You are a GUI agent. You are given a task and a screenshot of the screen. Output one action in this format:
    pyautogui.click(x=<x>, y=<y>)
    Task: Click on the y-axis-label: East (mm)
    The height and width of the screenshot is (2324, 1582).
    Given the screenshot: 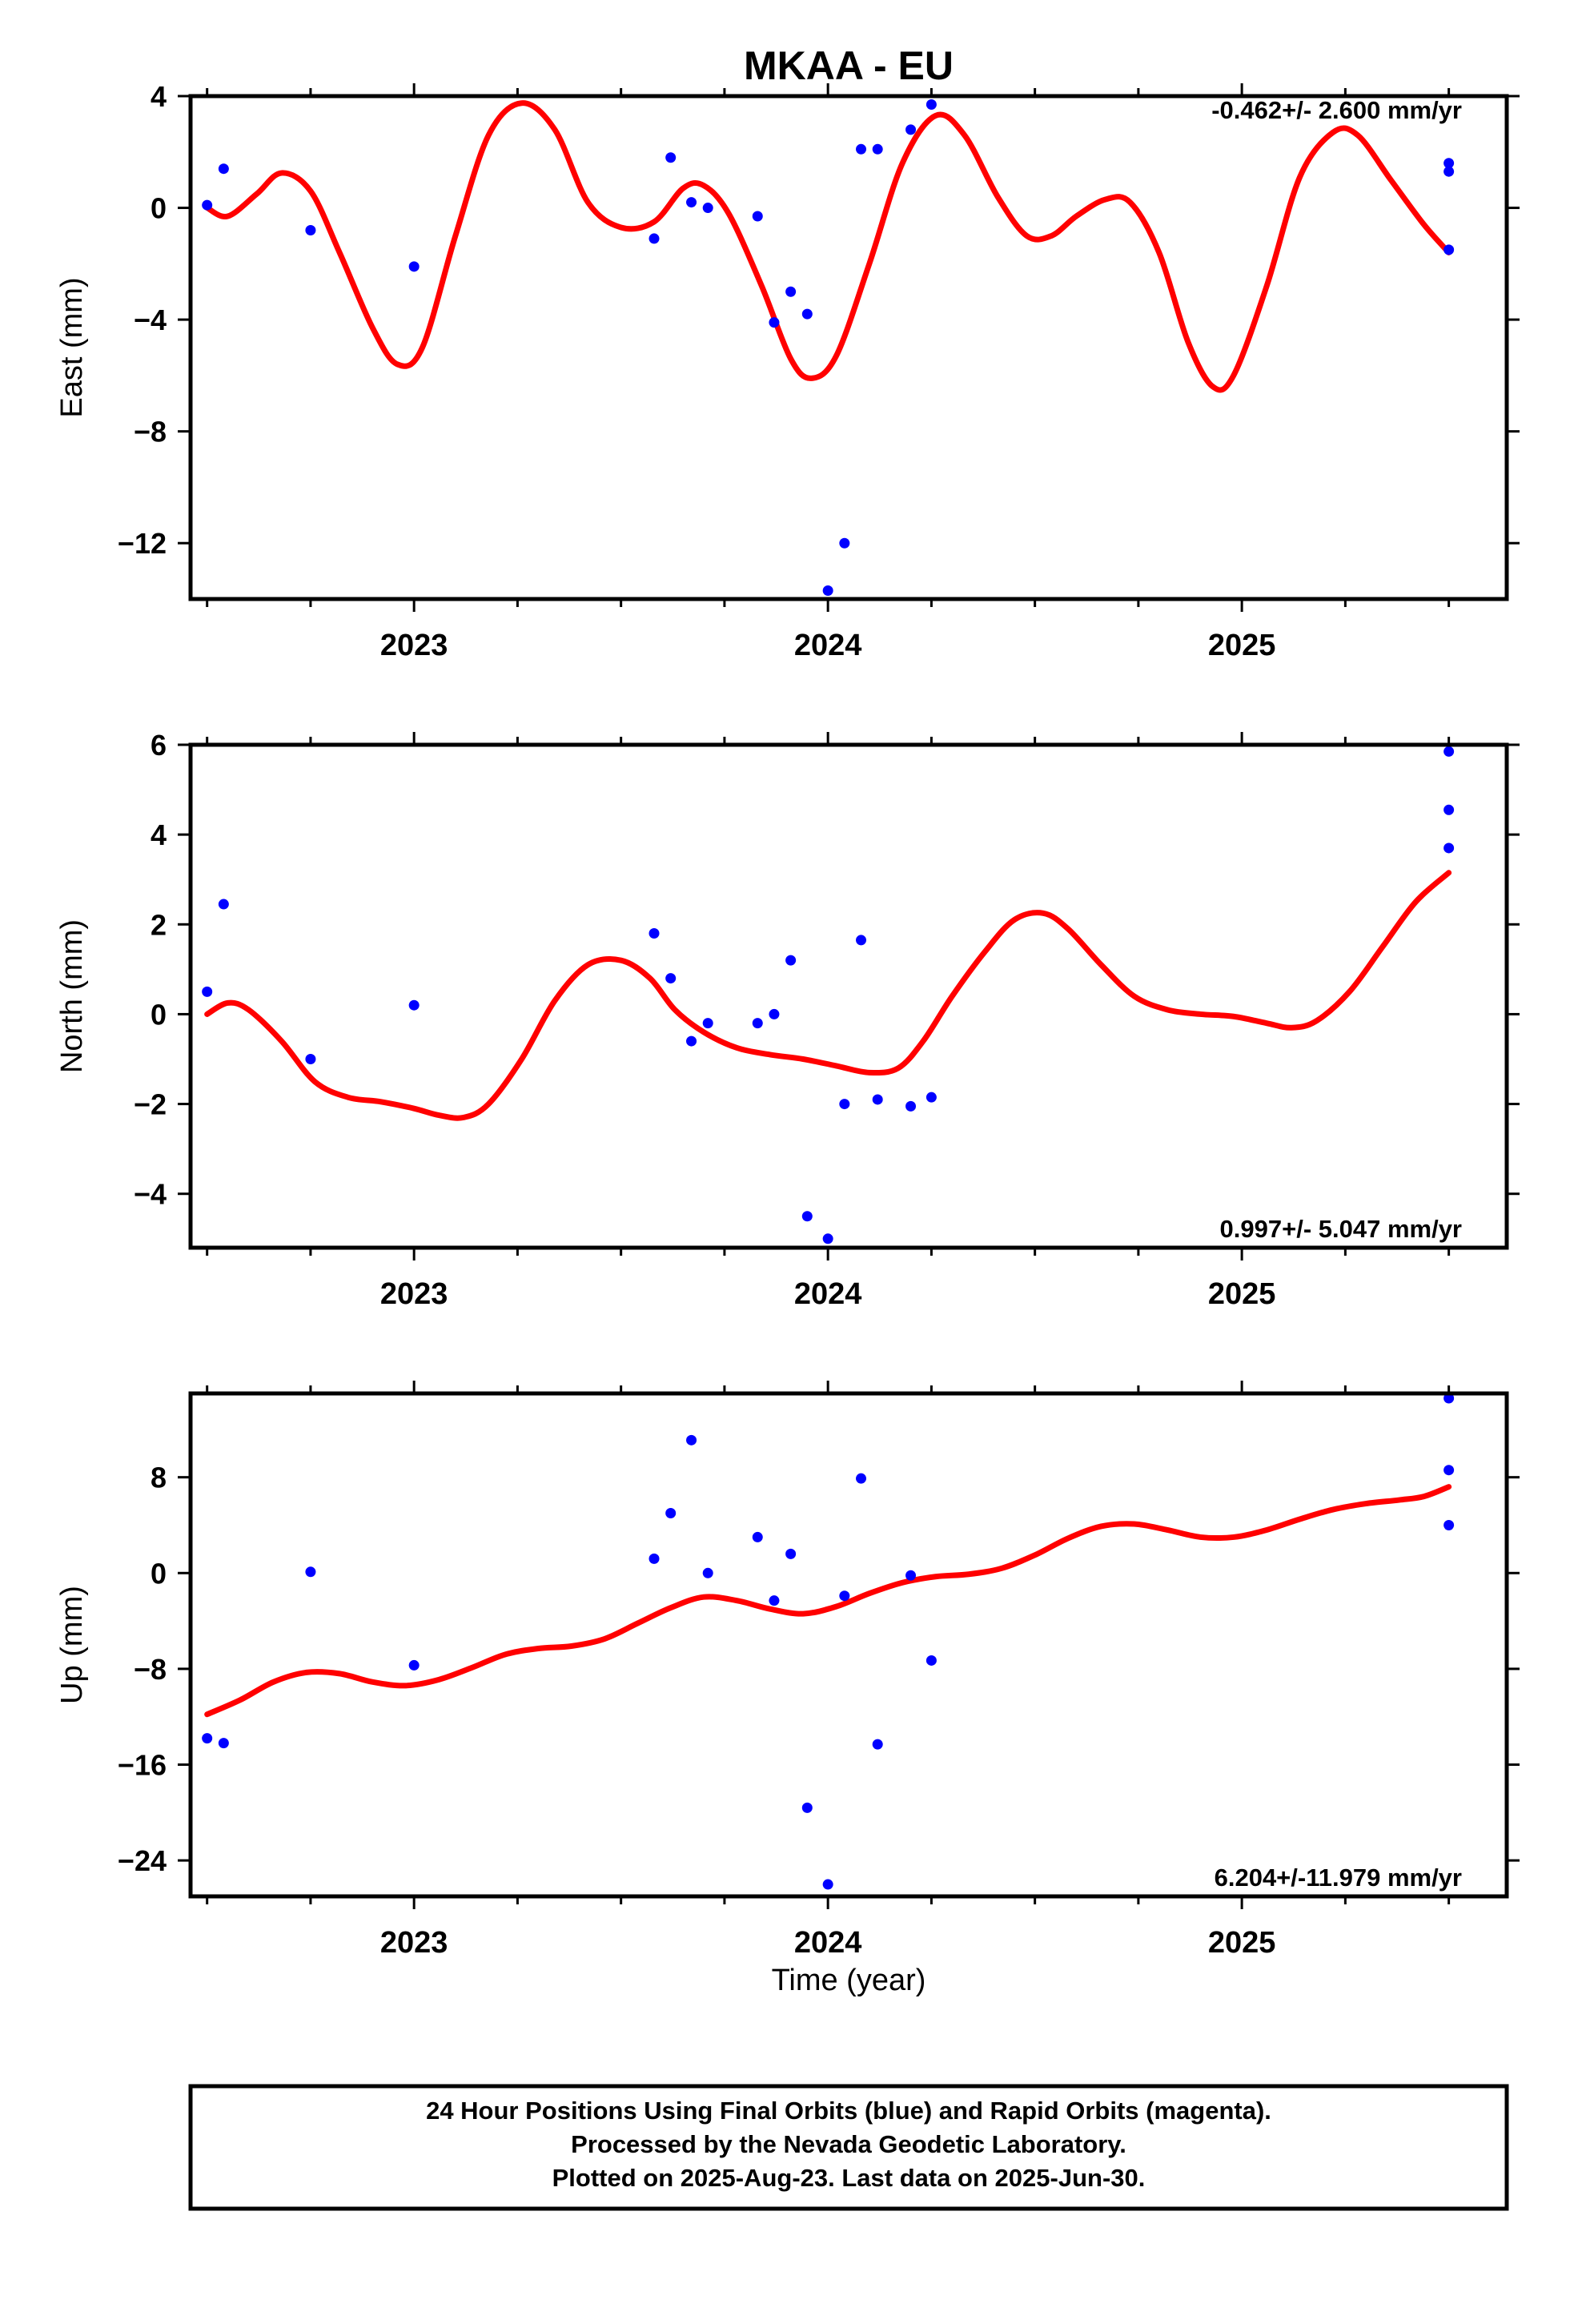 What is the action you would take?
    pyautogui.click(x=72, y=347)
    